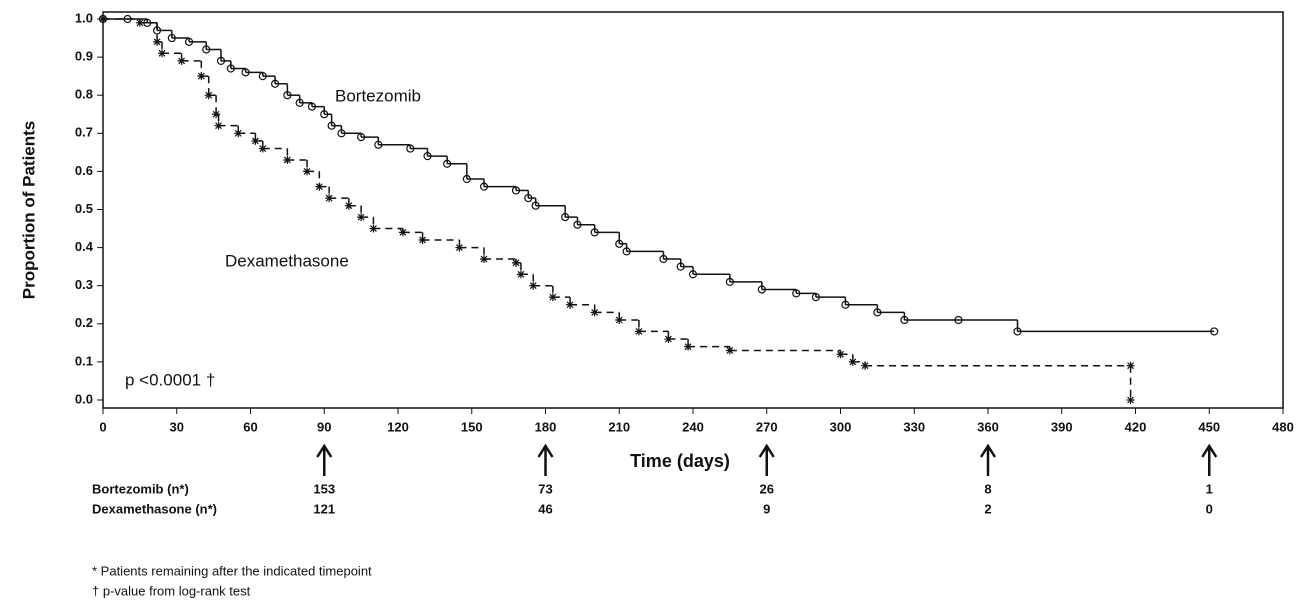  Describe the element at coordinates (177, 426) in the screenshot. I see `x-tick-label: 30` at that location.